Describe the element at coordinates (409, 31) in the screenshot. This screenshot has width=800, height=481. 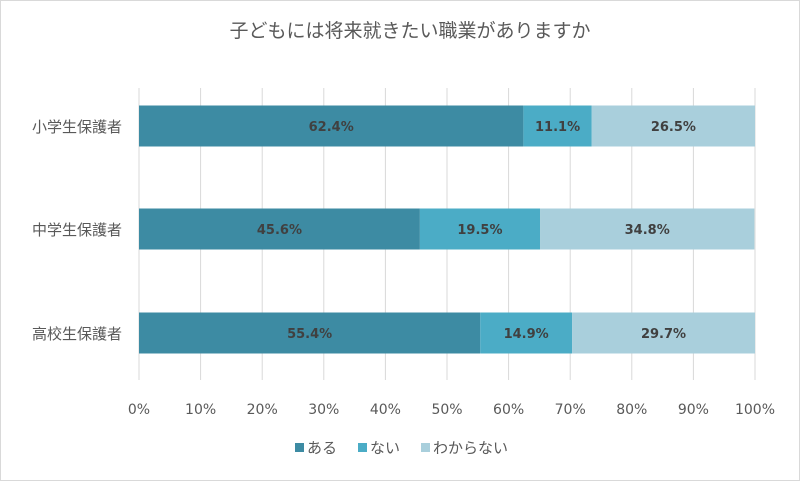
I see `chart-title: 子どもには将来就きたい職業がありますか` at that location.